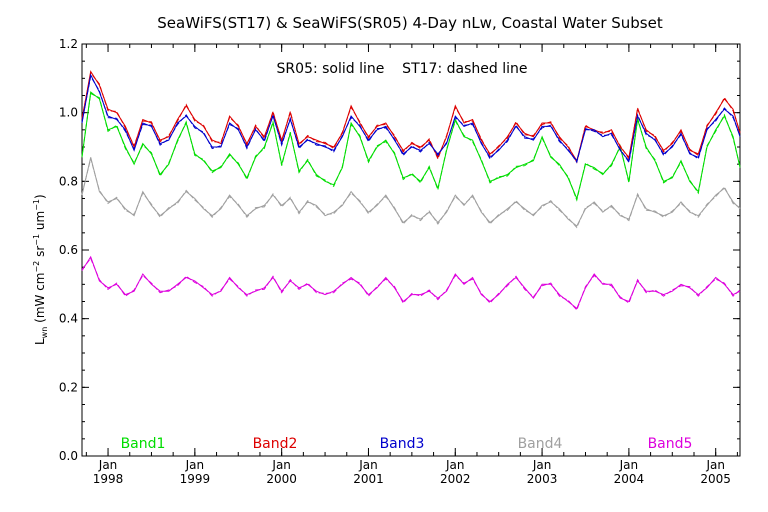  Describe the element at coordinates (108, 479) in the screenshot. I see `x-tick-year: 1998` at that location.